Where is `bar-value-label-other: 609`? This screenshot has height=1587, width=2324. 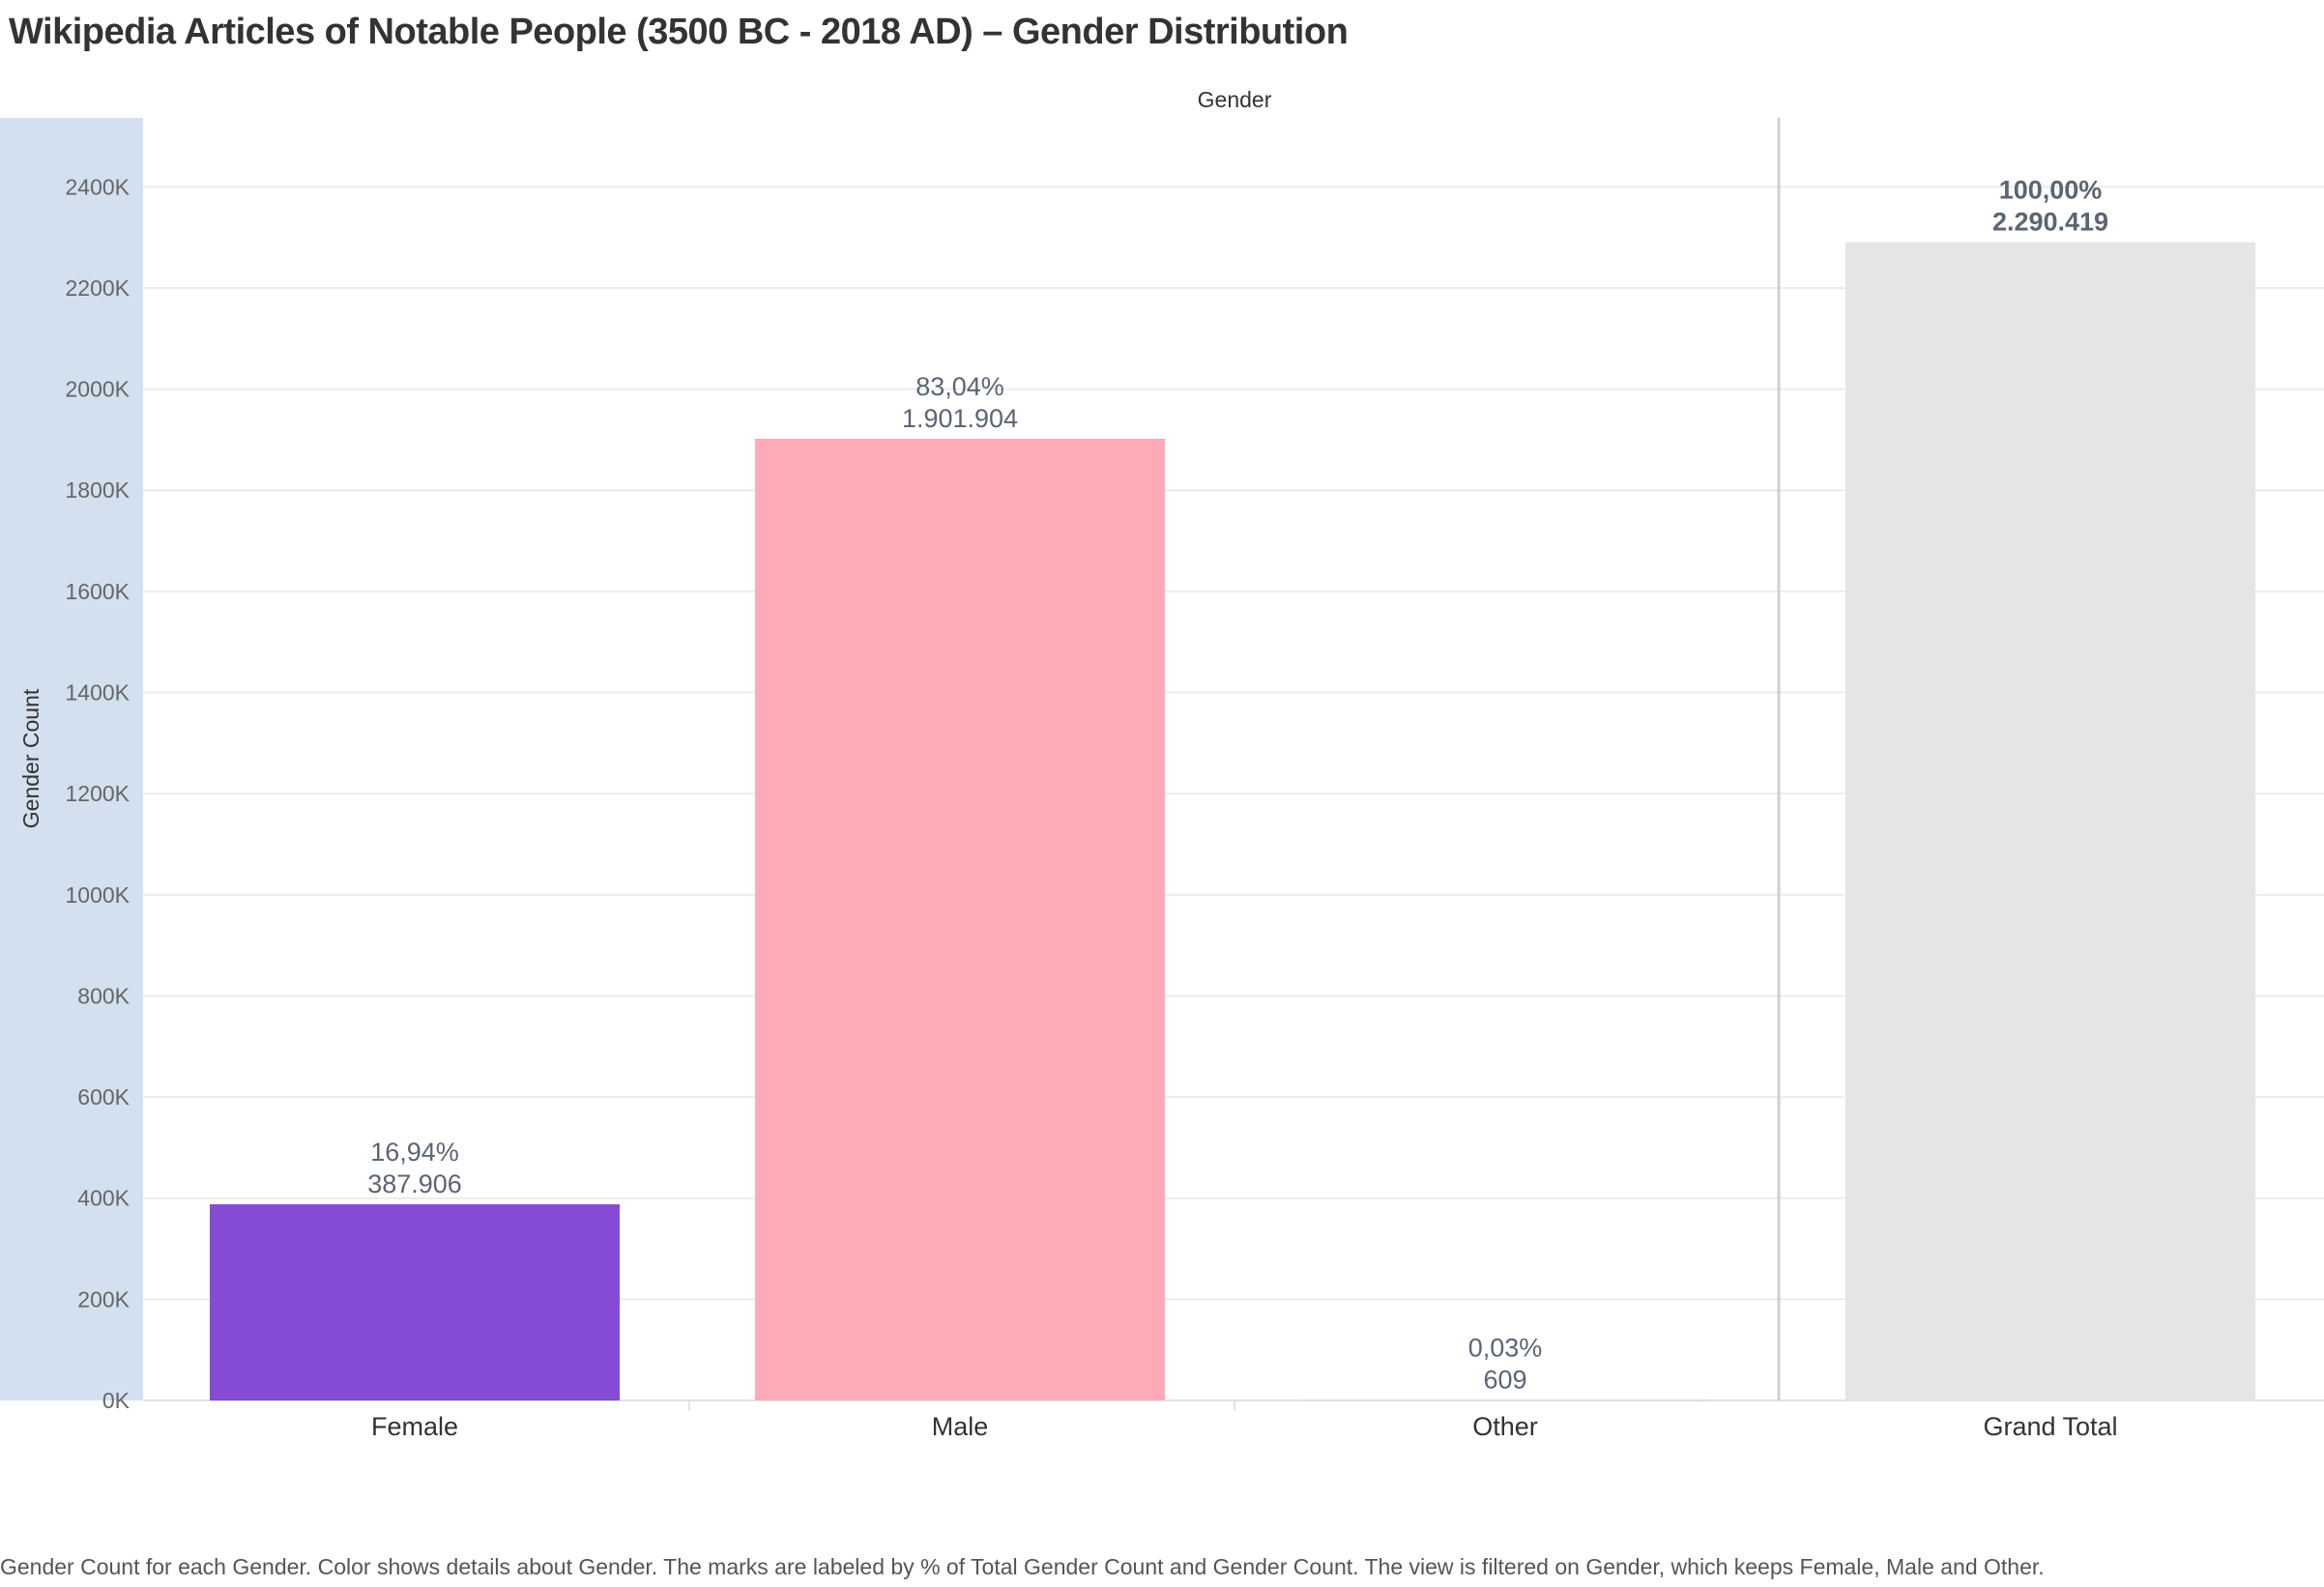
bar-value-label-other: 609 is located at coordinates (1504, 1380).